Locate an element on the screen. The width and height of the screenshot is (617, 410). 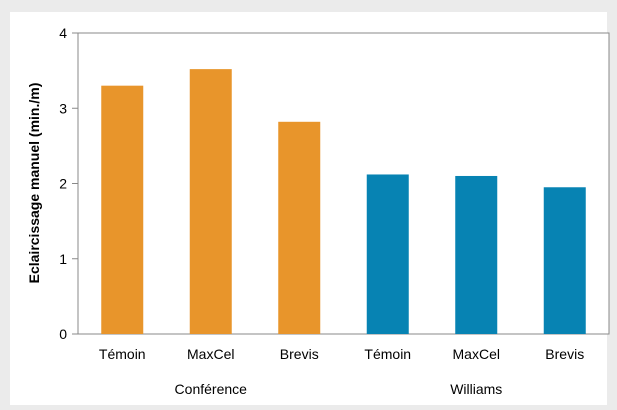
x-axis-labels: Témoin MaxCel Brevis Témoin MaxCel Brevis is located at coordinates (341, 354).